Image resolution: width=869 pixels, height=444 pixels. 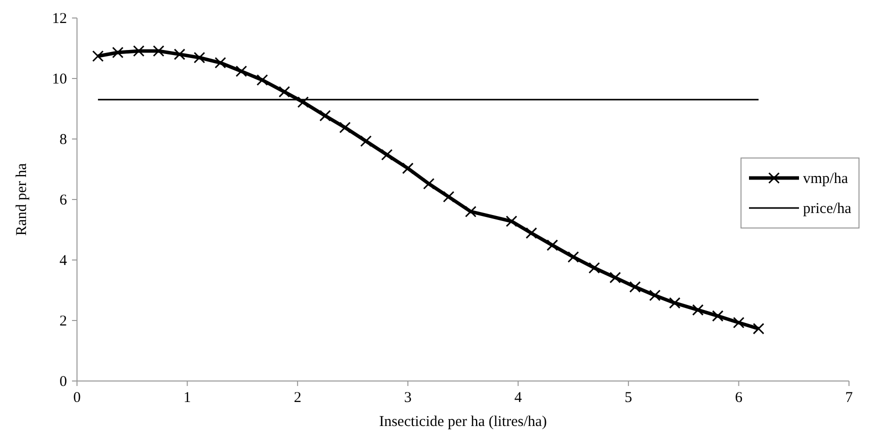 What do you see at coordinates (827, 209) in the screenshot?
I see `legend-label: price/ha` at bounding box center [827, 209].